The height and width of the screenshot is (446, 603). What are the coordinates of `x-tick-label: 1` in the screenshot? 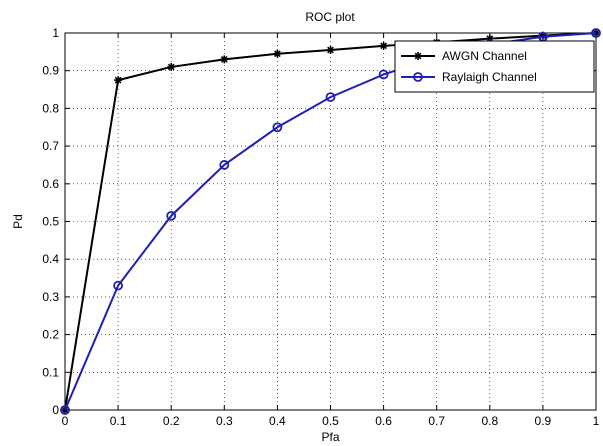 It's located at (596, 421).